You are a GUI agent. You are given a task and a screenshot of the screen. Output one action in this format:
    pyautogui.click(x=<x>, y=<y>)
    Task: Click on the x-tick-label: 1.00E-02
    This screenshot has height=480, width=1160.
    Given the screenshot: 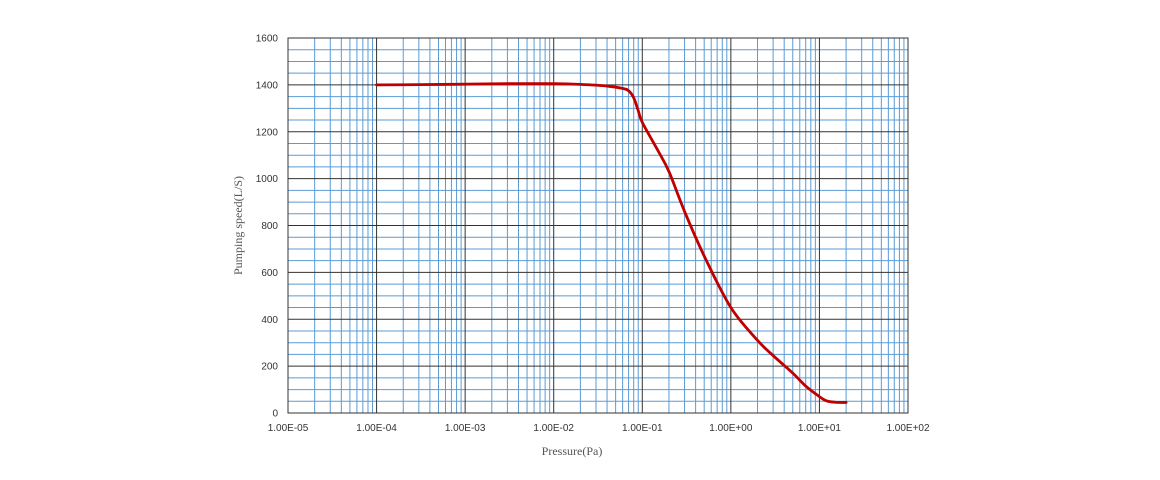 What is the action you would take?
    pyautogui.click(x=553, y=428)
    